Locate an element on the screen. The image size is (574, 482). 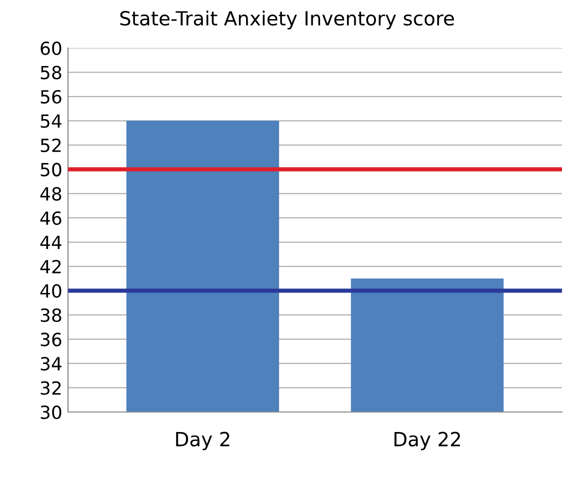
y-tick-label: 30 is located at coordinates (51, 412).